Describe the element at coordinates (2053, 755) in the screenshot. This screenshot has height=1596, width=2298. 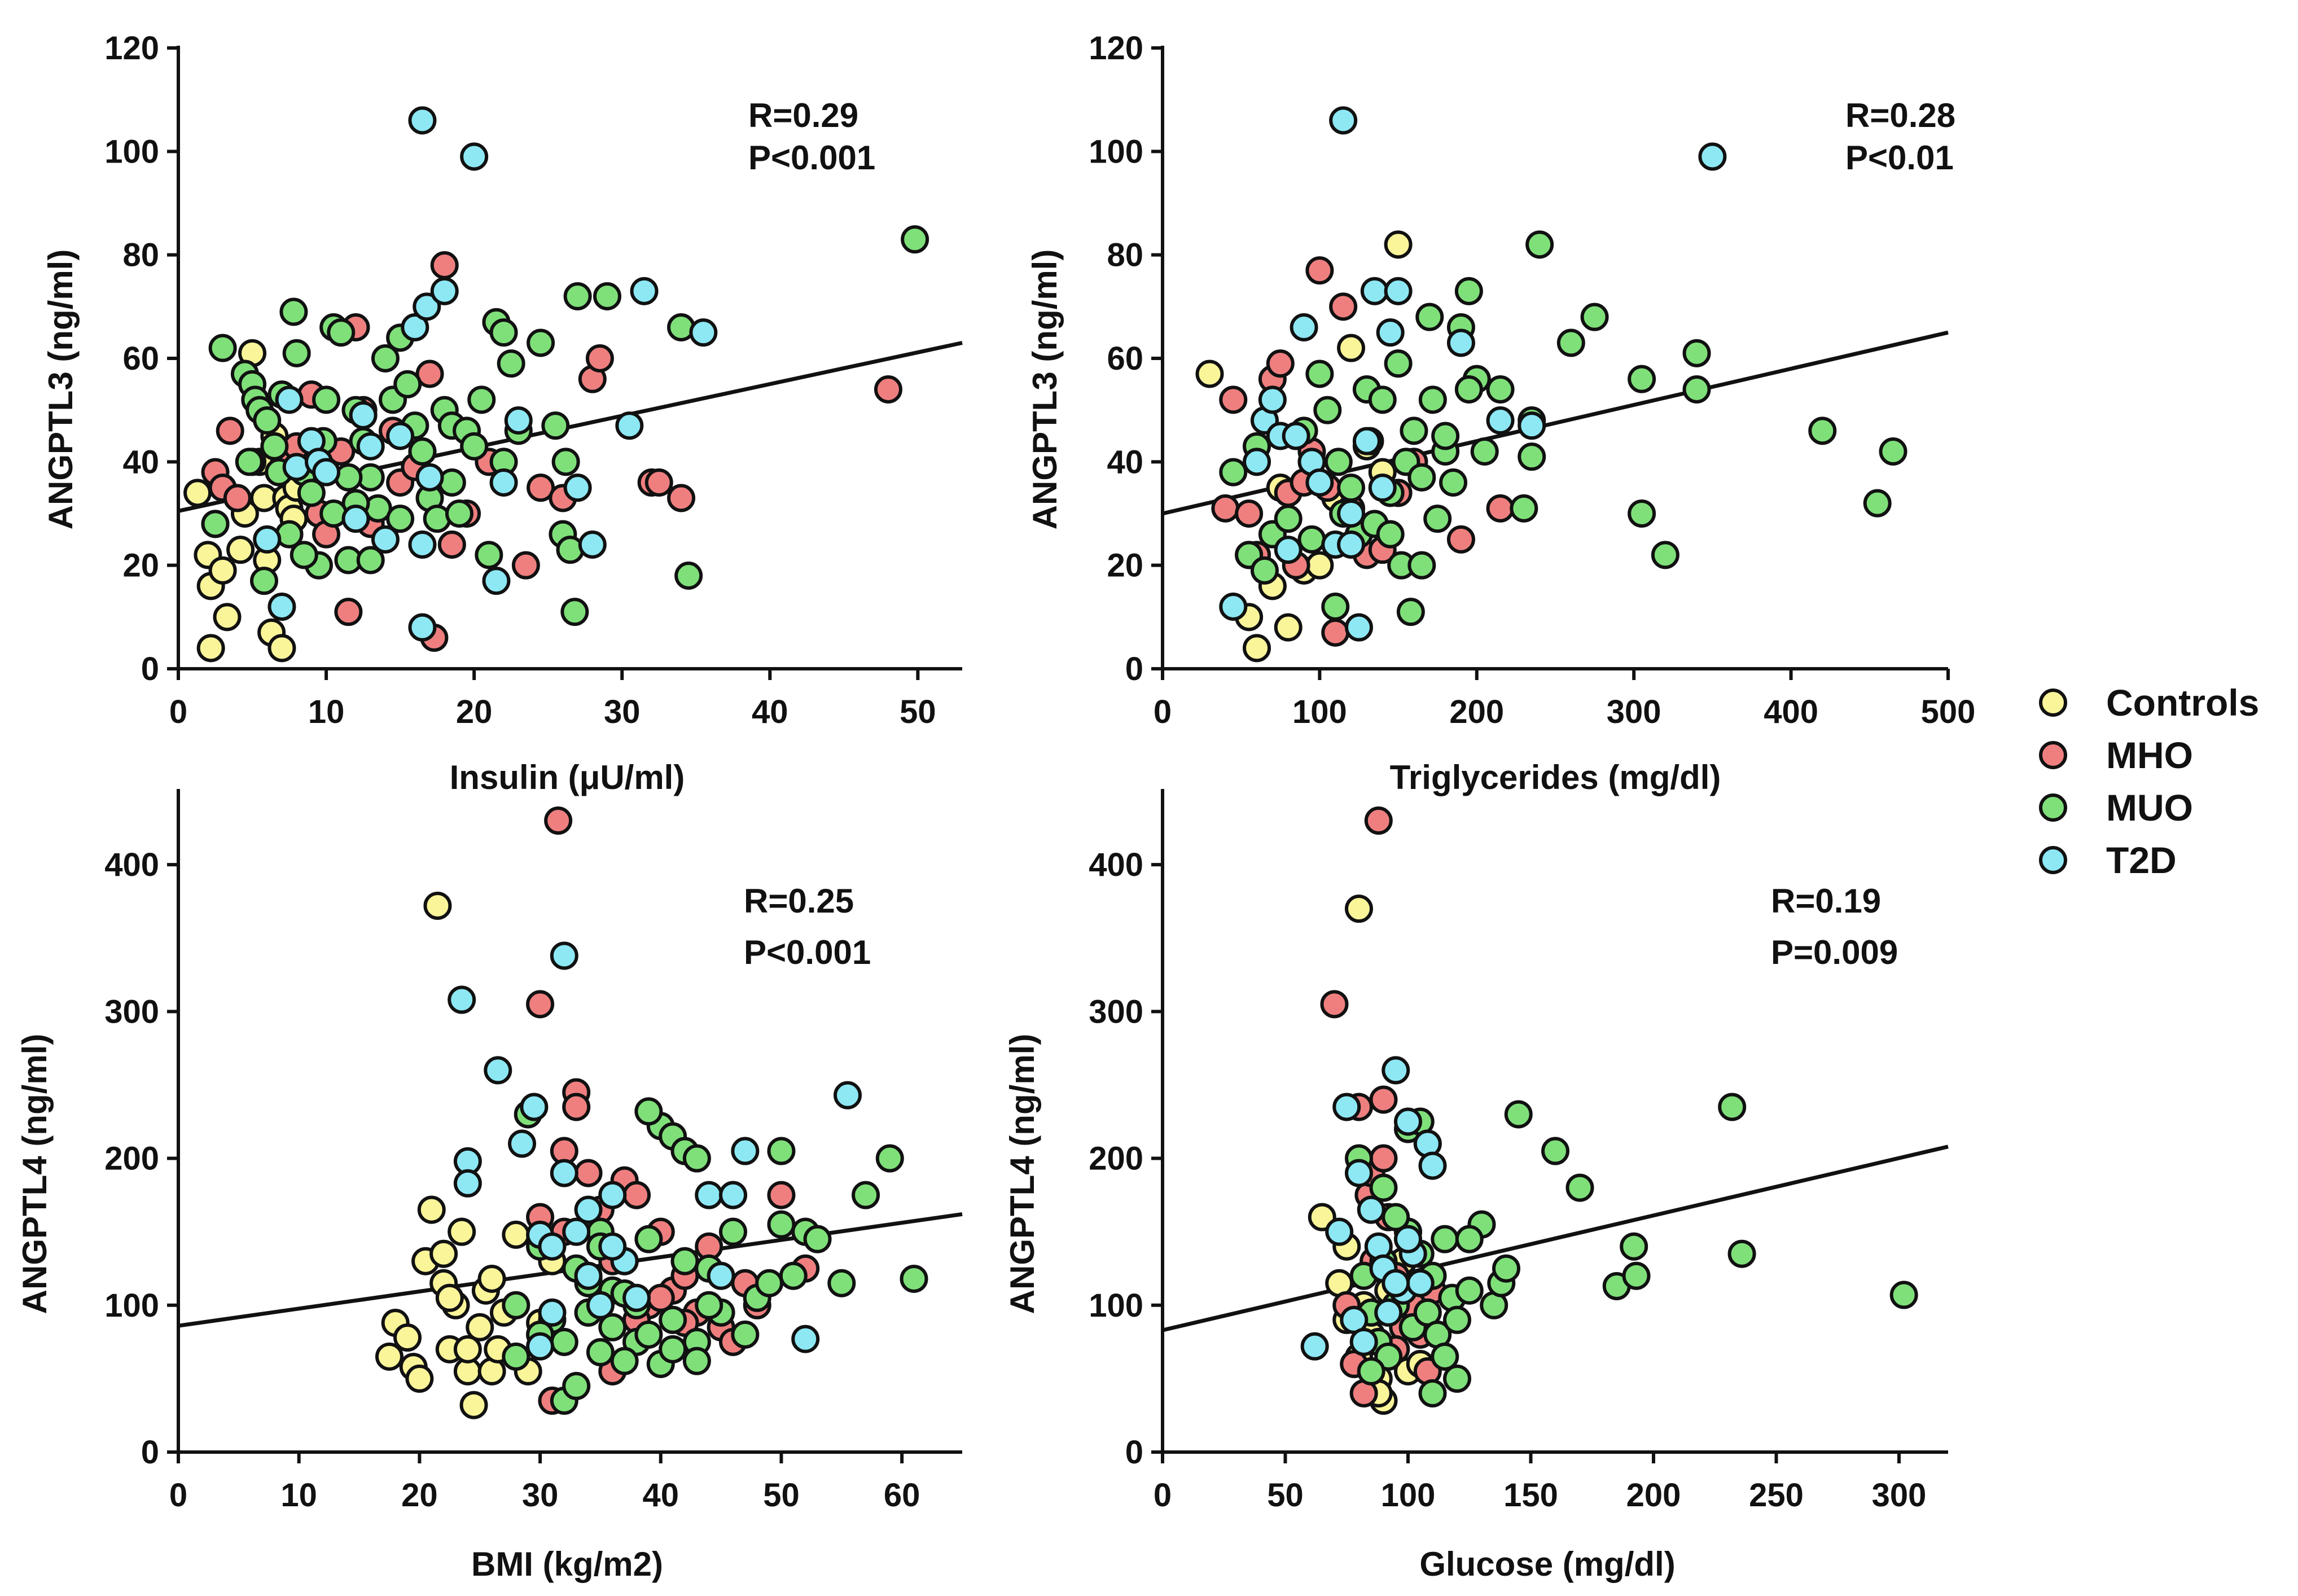
I see `legend-marker-mho` at that location.